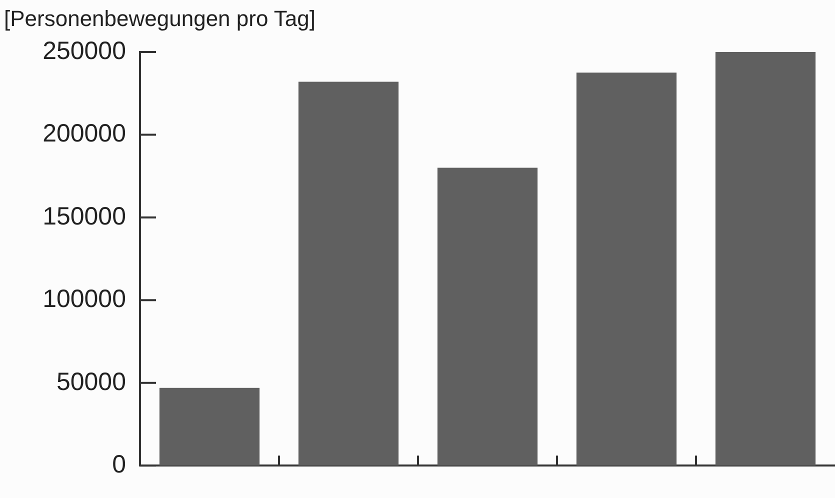 The width and height of the screenshot is (835, 498). Describe the element at coordinates (119, 464) in the screenshot. I see `y-tick-label: 0` at that location.